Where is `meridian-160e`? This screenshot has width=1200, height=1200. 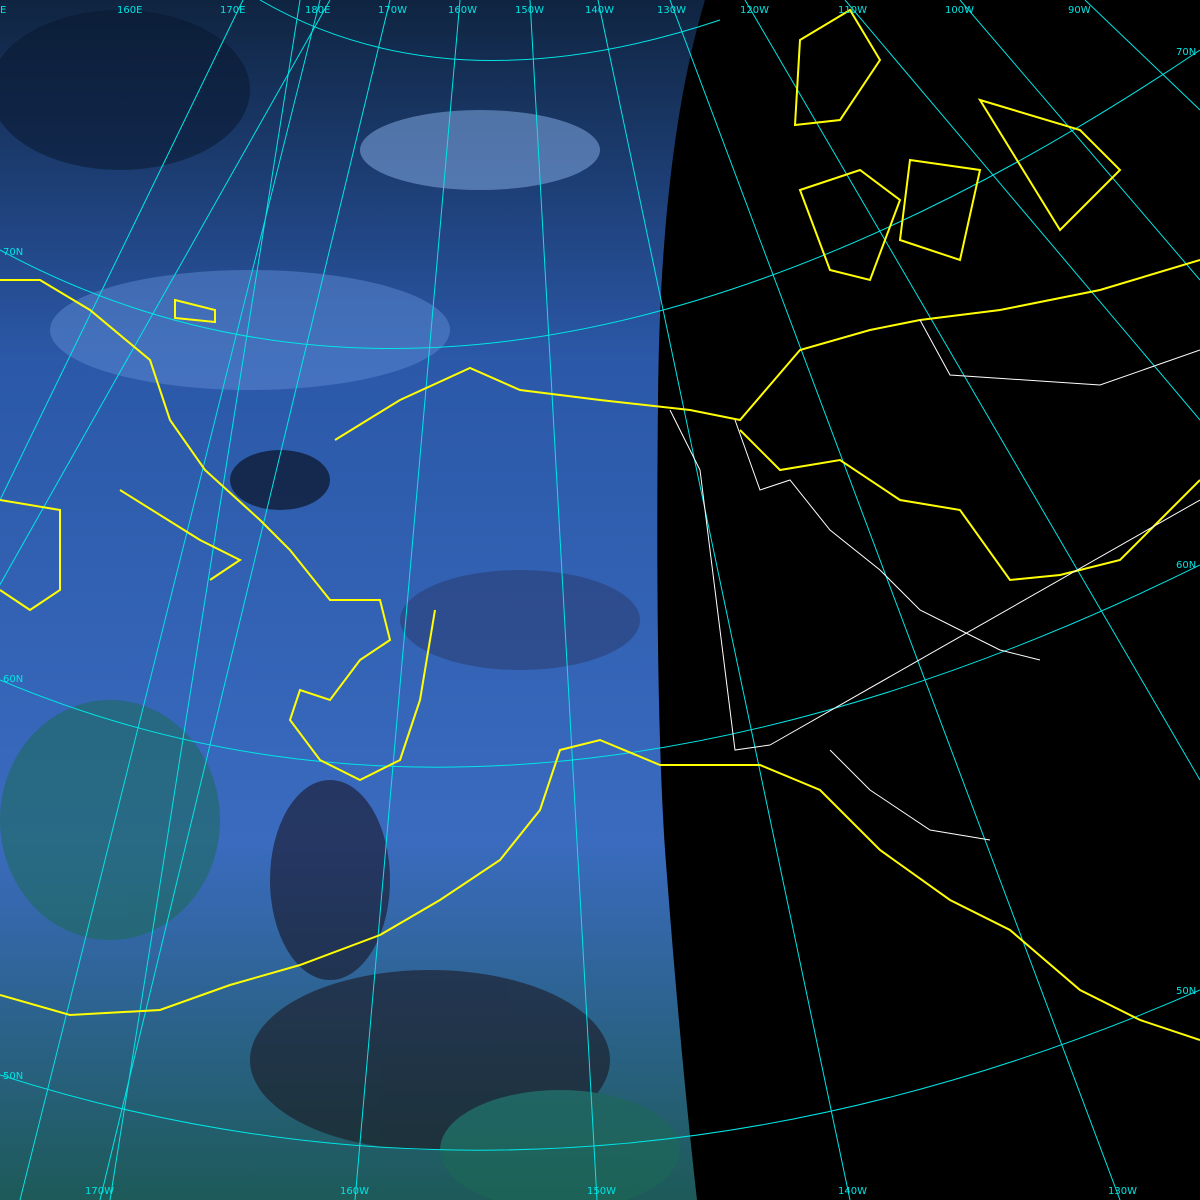 meridian-160e is located at coordinates (165, 293).